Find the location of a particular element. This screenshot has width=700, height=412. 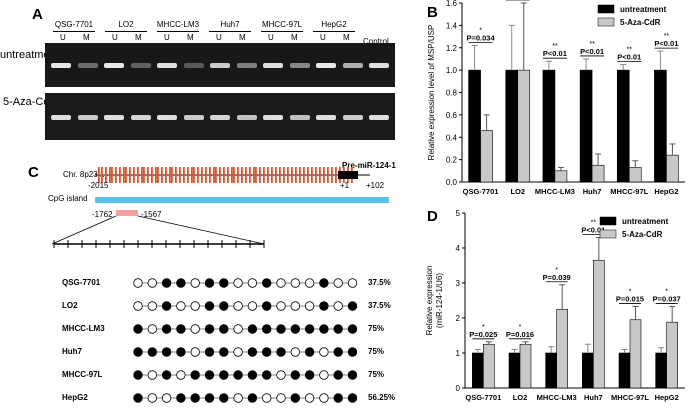

methylation-percent: 37.5% is located at coordinates (379, 282).